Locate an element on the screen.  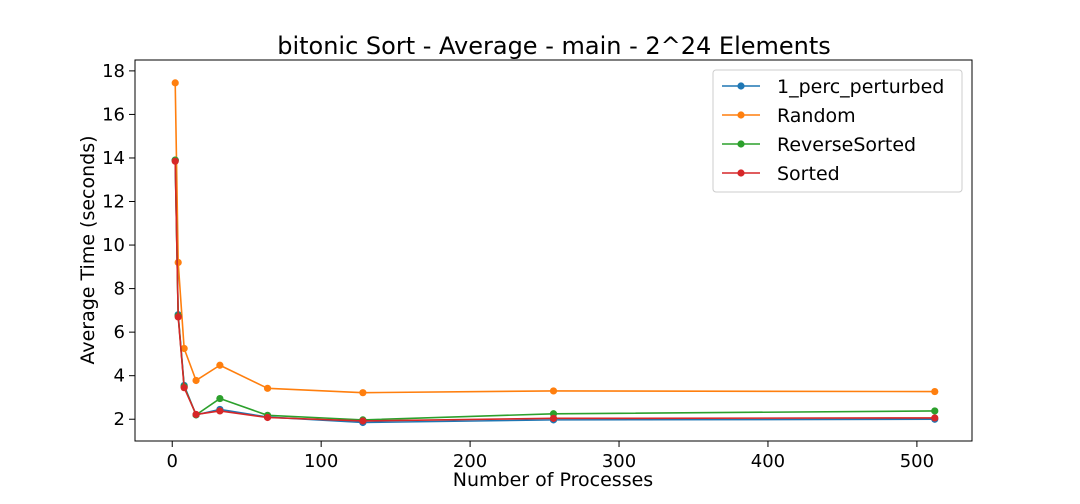
x-tick-label: 100 is located at coordinates (321, 461).